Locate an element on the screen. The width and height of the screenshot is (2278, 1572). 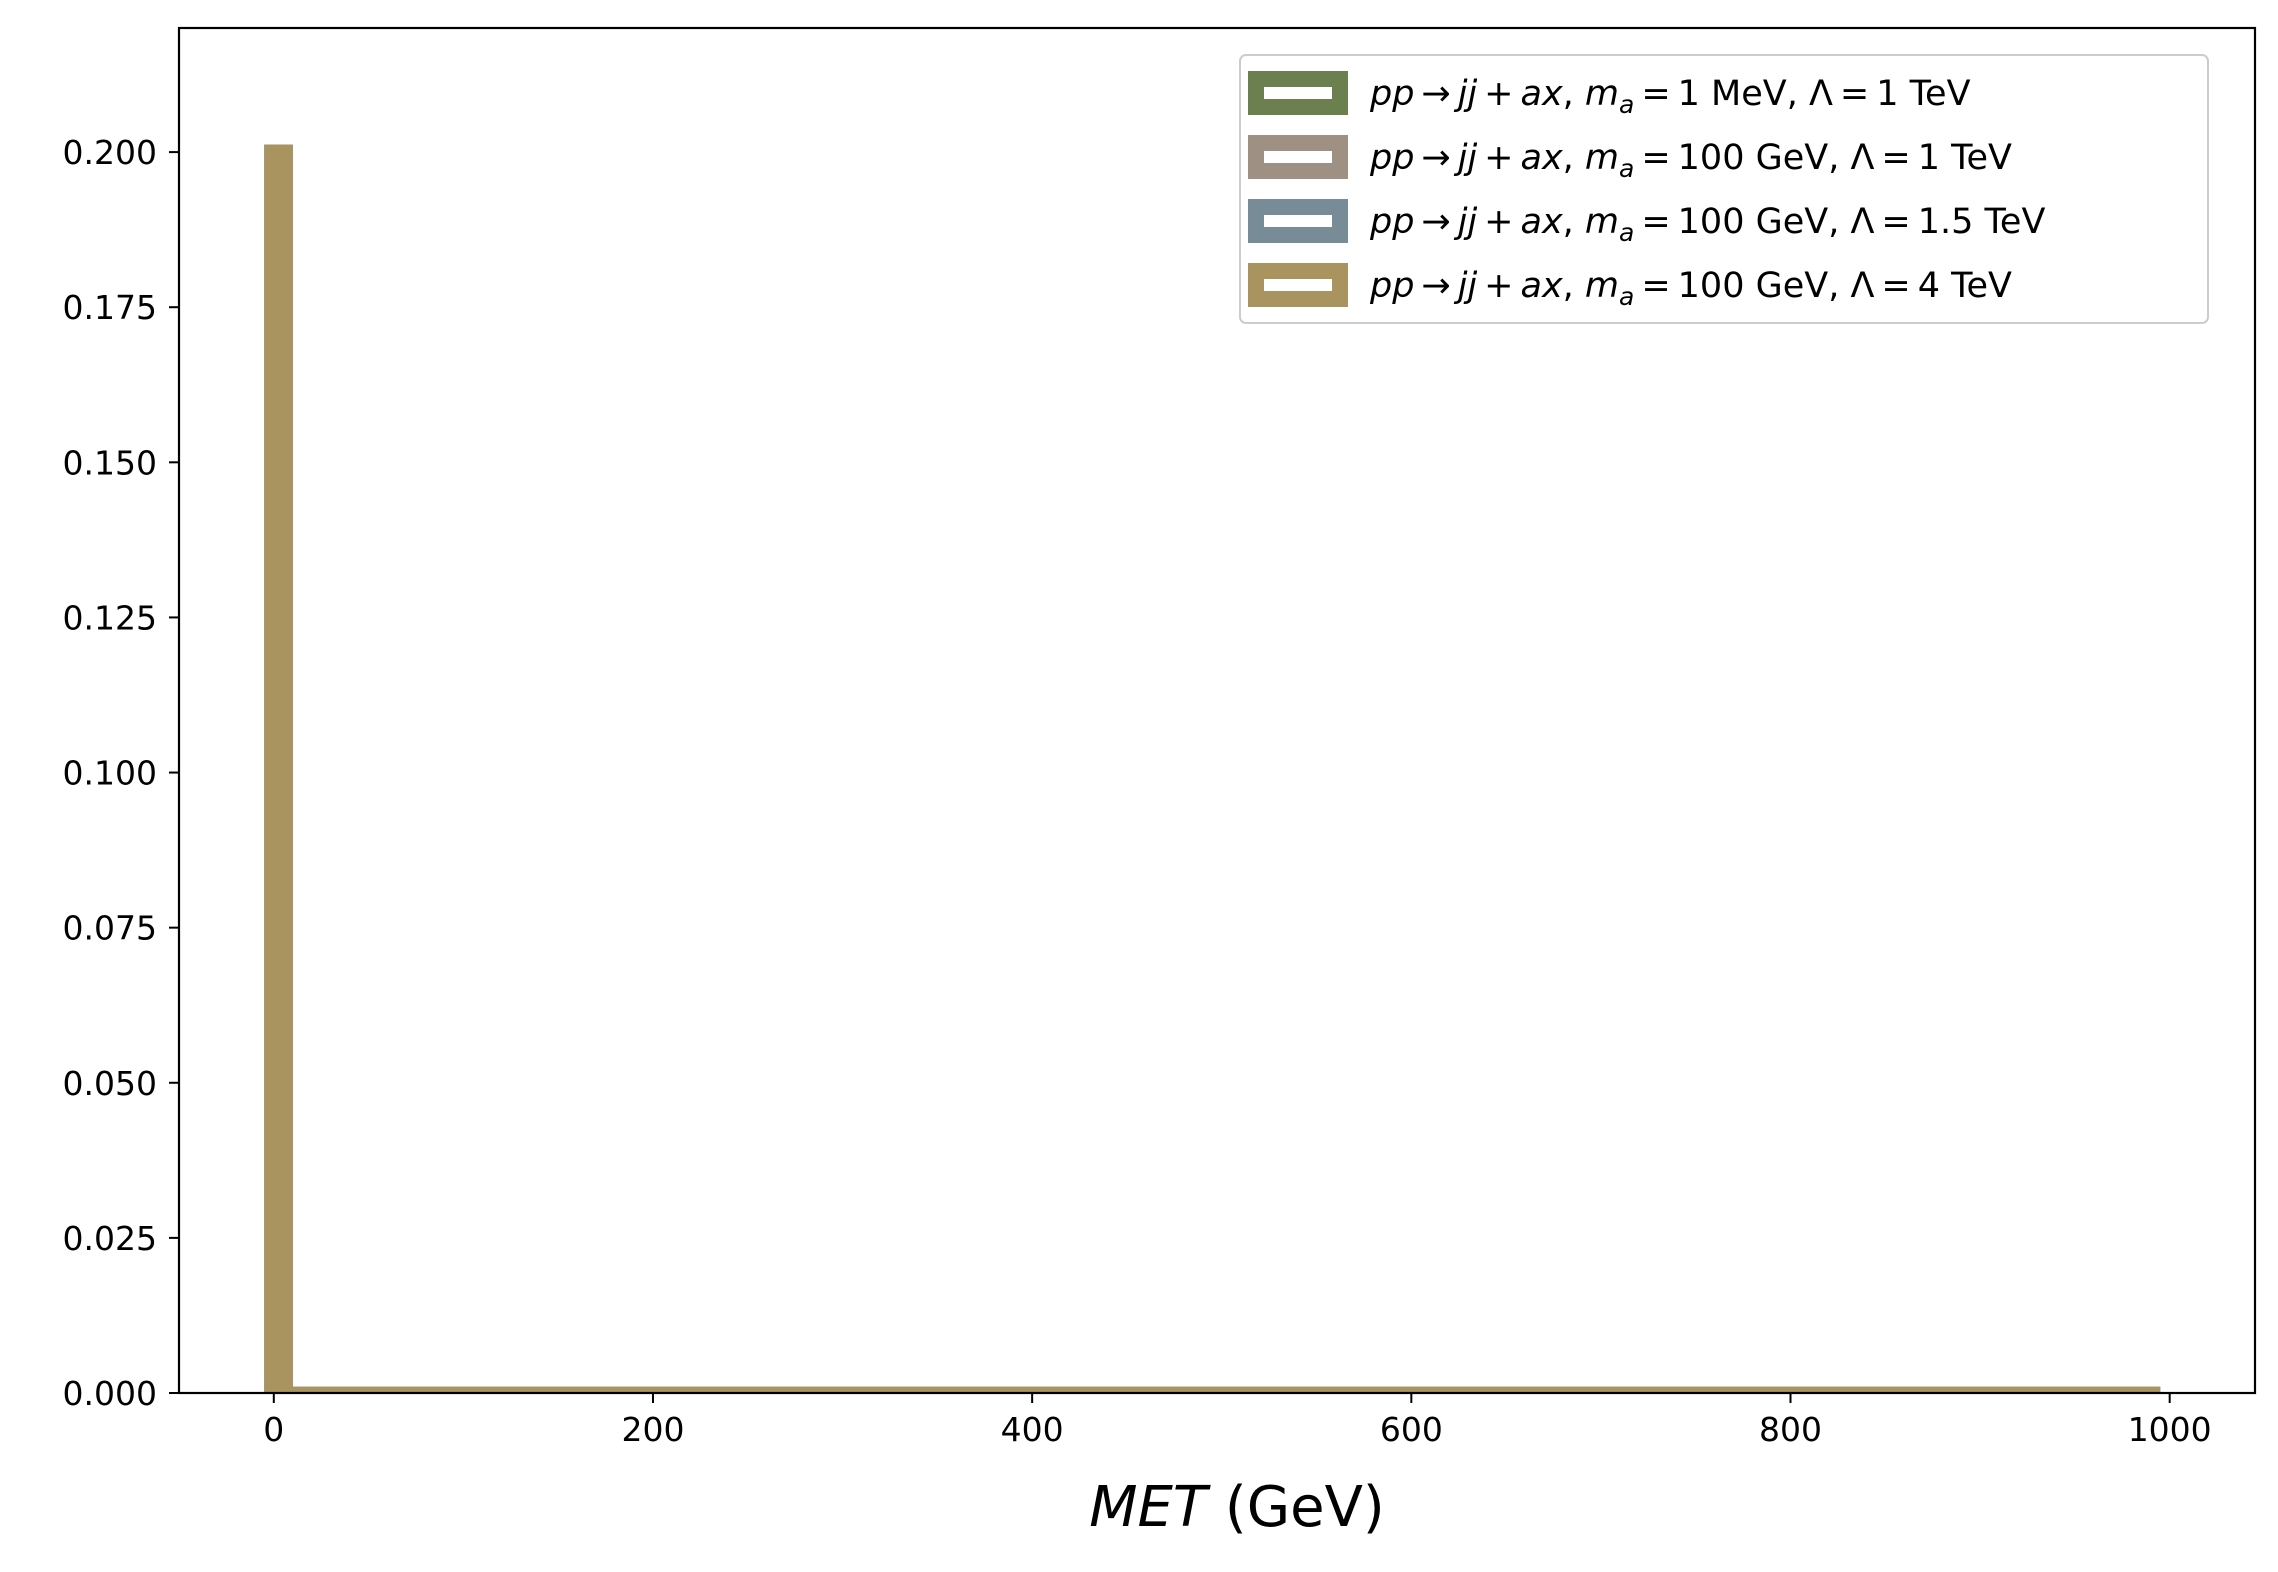
x-axis-label-variable: MET is located at coordinates (1150, 1507).